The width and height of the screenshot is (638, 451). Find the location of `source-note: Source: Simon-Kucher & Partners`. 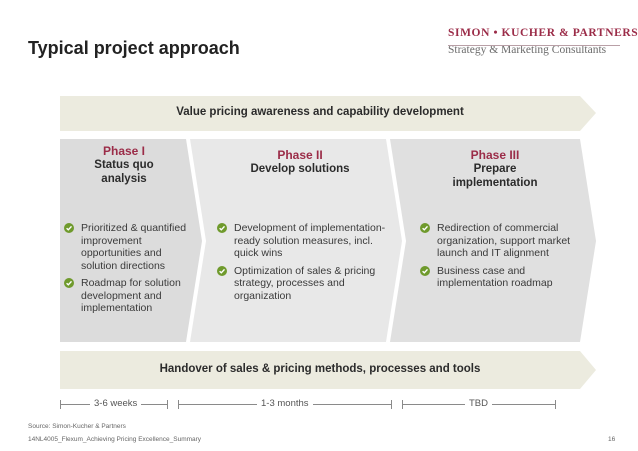

source-note: Source: Simon-Kucher & Partners is located at coordinates (77, 426).